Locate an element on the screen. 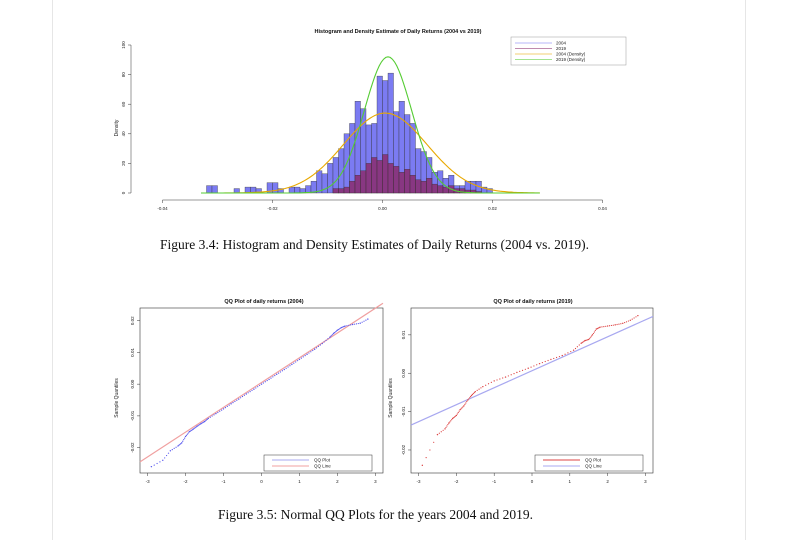  qq-line is located at coordinates (532, 370).